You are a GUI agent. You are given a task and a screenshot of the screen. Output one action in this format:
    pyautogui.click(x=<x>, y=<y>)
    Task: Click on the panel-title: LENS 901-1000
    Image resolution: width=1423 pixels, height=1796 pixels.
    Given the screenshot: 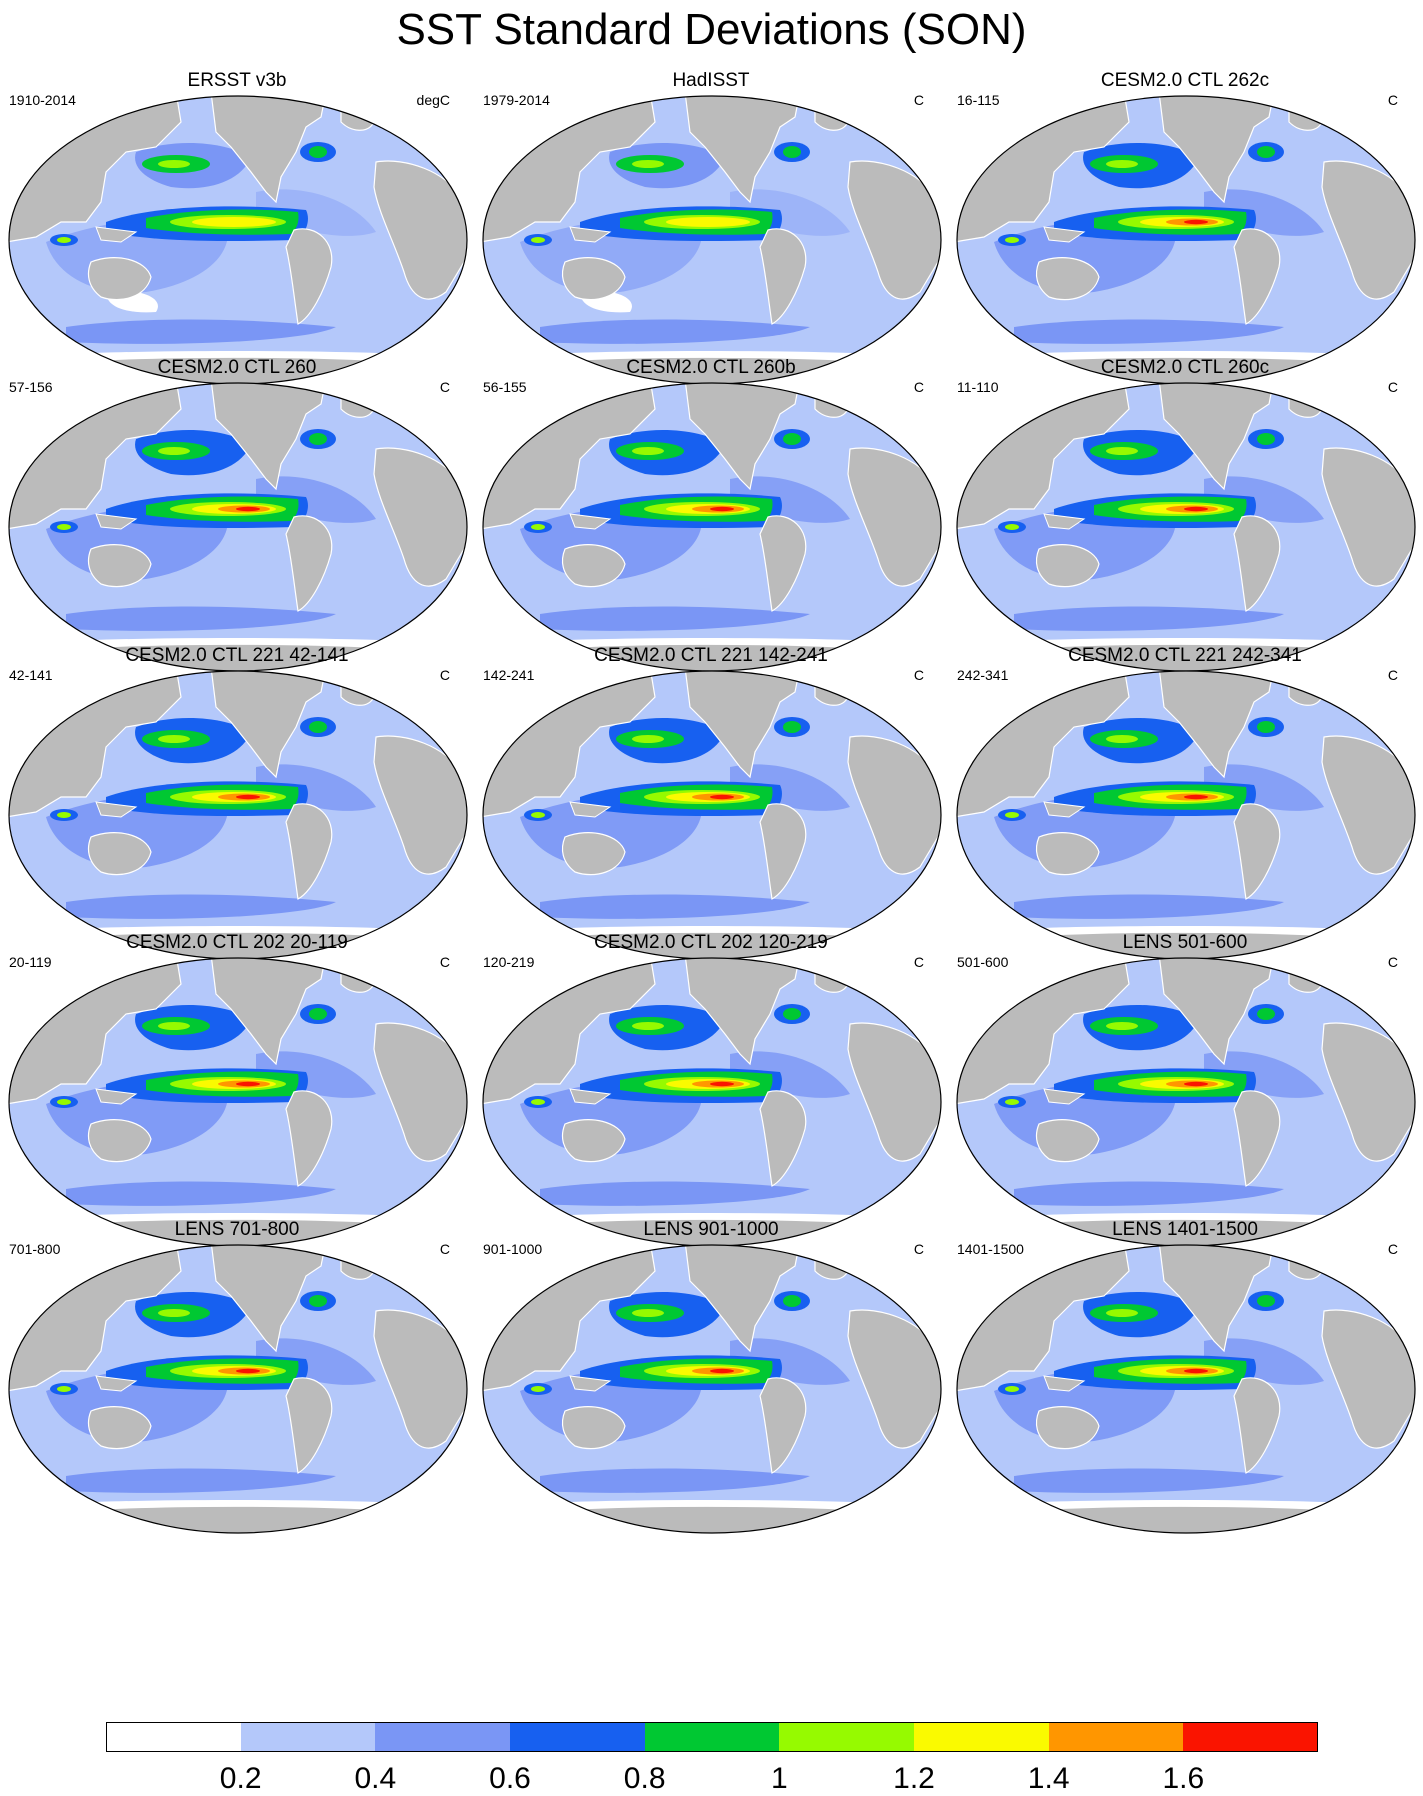 What is the action you would take?
    pyautogui.click(x=711, y=1229)
    